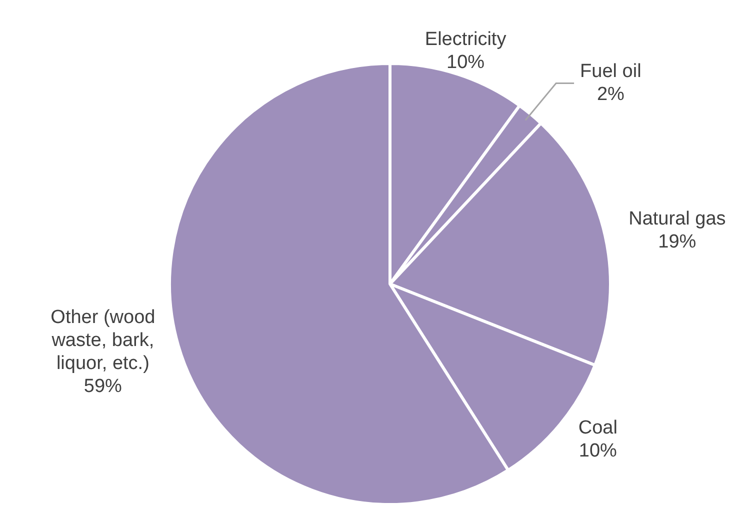  I want to click on slice-label: Coal, so click(598, 428).